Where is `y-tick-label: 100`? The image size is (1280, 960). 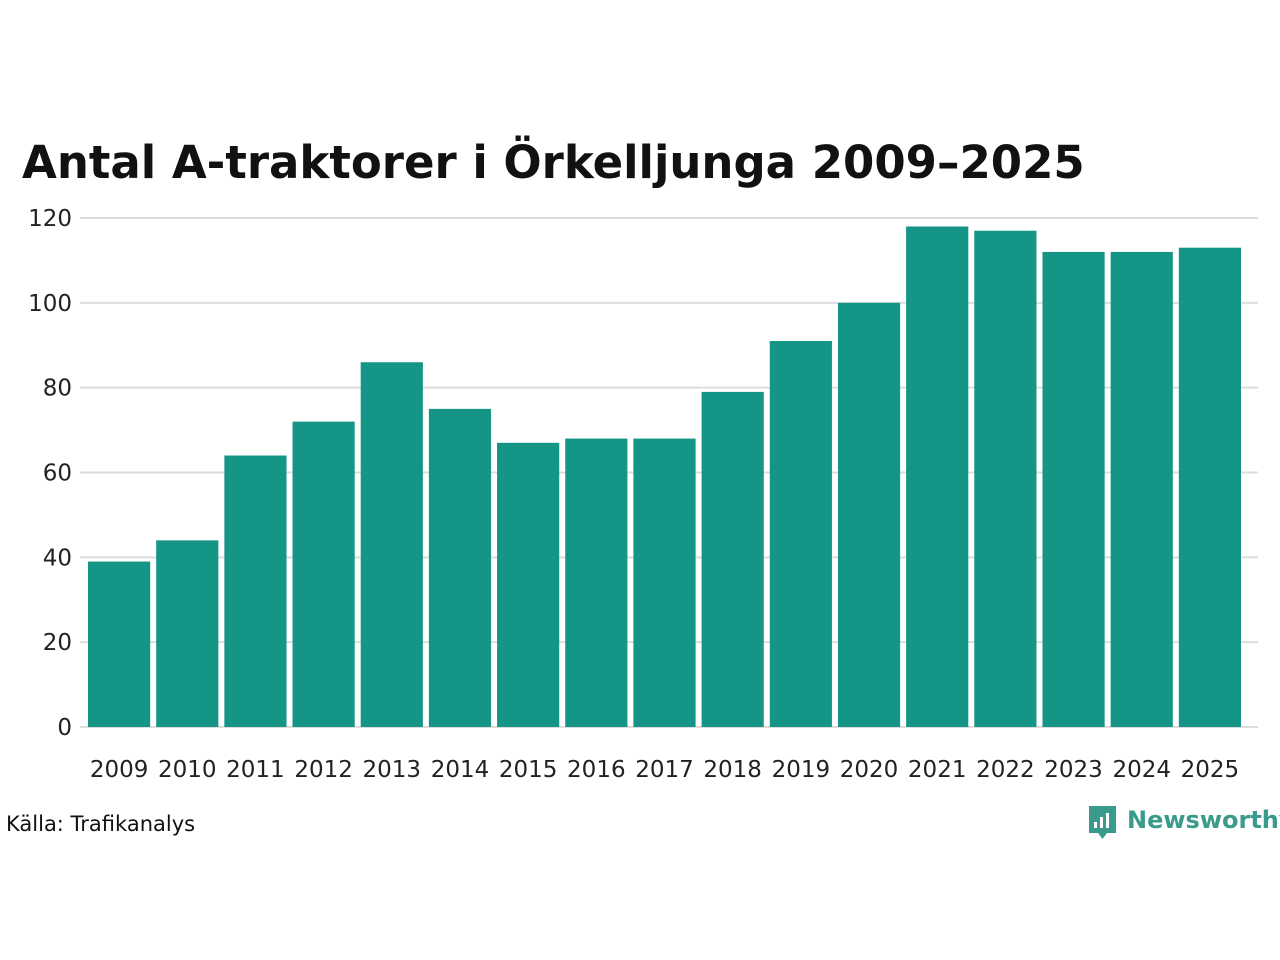
y-tick-label: 100 is located at coordinates (50, 304).